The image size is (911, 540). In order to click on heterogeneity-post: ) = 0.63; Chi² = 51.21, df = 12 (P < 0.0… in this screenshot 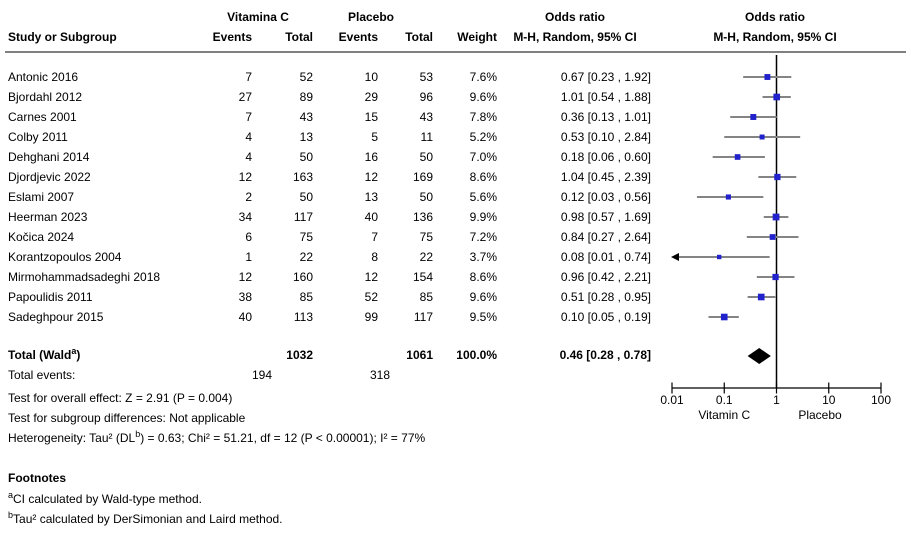, I will do `click(283, 438)`.